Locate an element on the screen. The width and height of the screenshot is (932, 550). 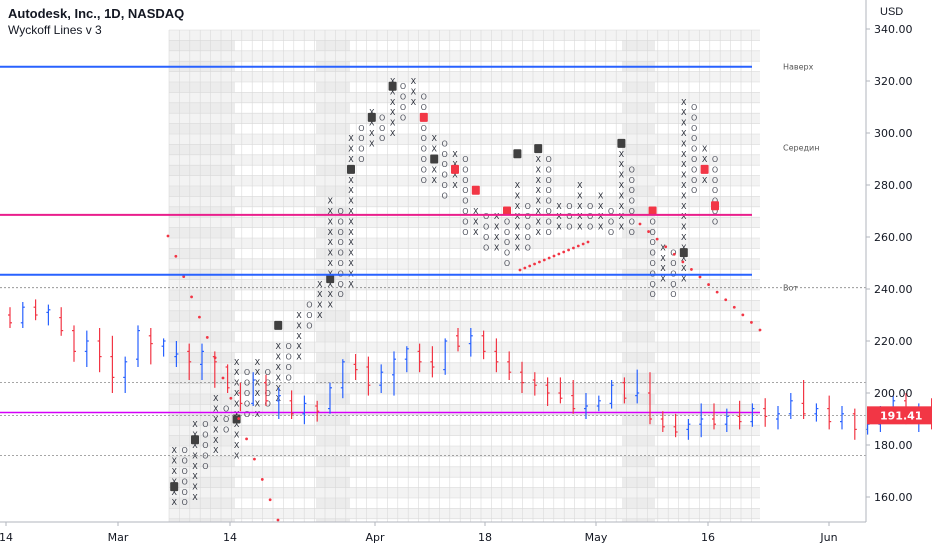
currency-label: USD is located at coordinates (892, 12).